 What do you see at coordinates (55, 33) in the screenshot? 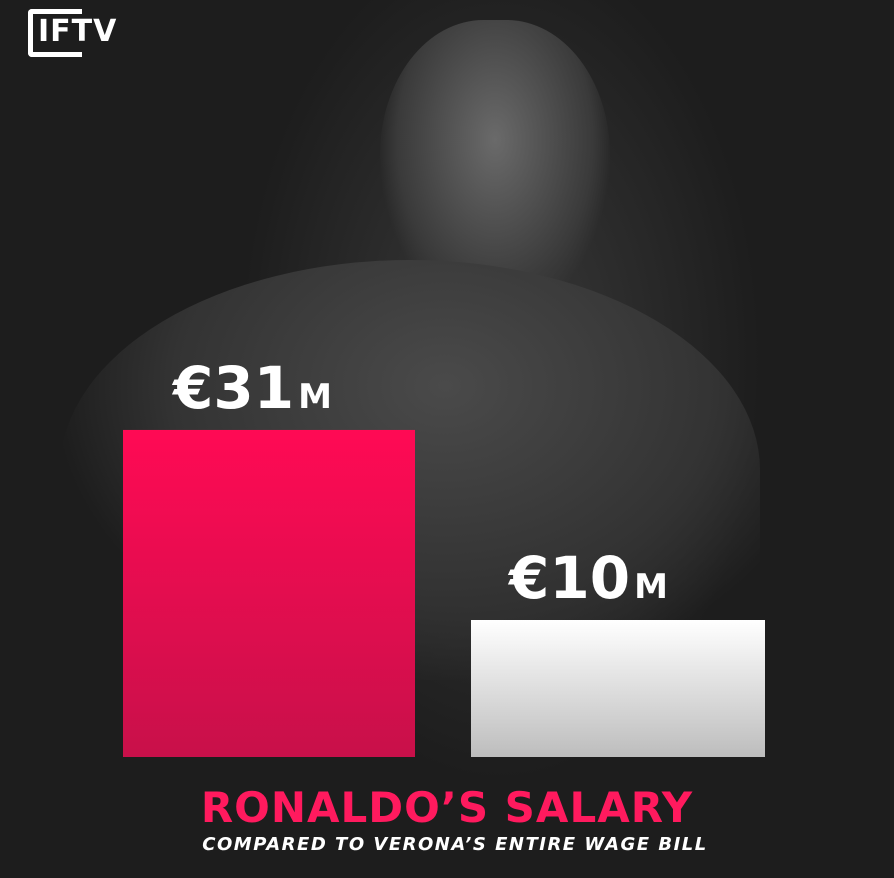
I see `iftv-logo` at bounding box center [55, 33].